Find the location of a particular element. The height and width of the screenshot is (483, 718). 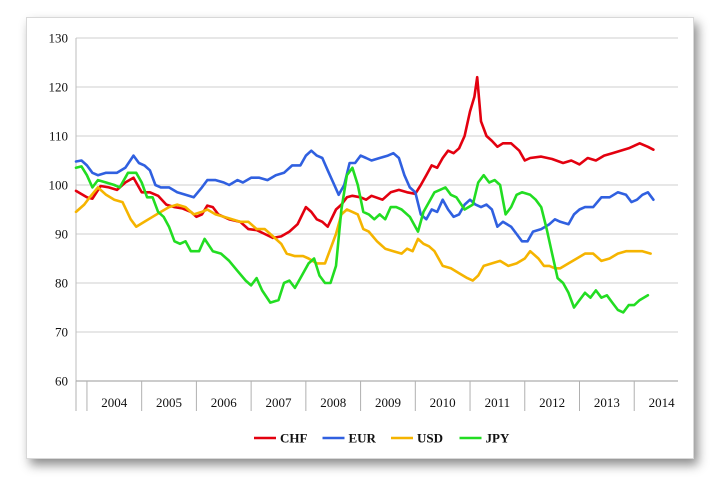

y-tick-label-100: 100 is located at coordinates (59, 185).